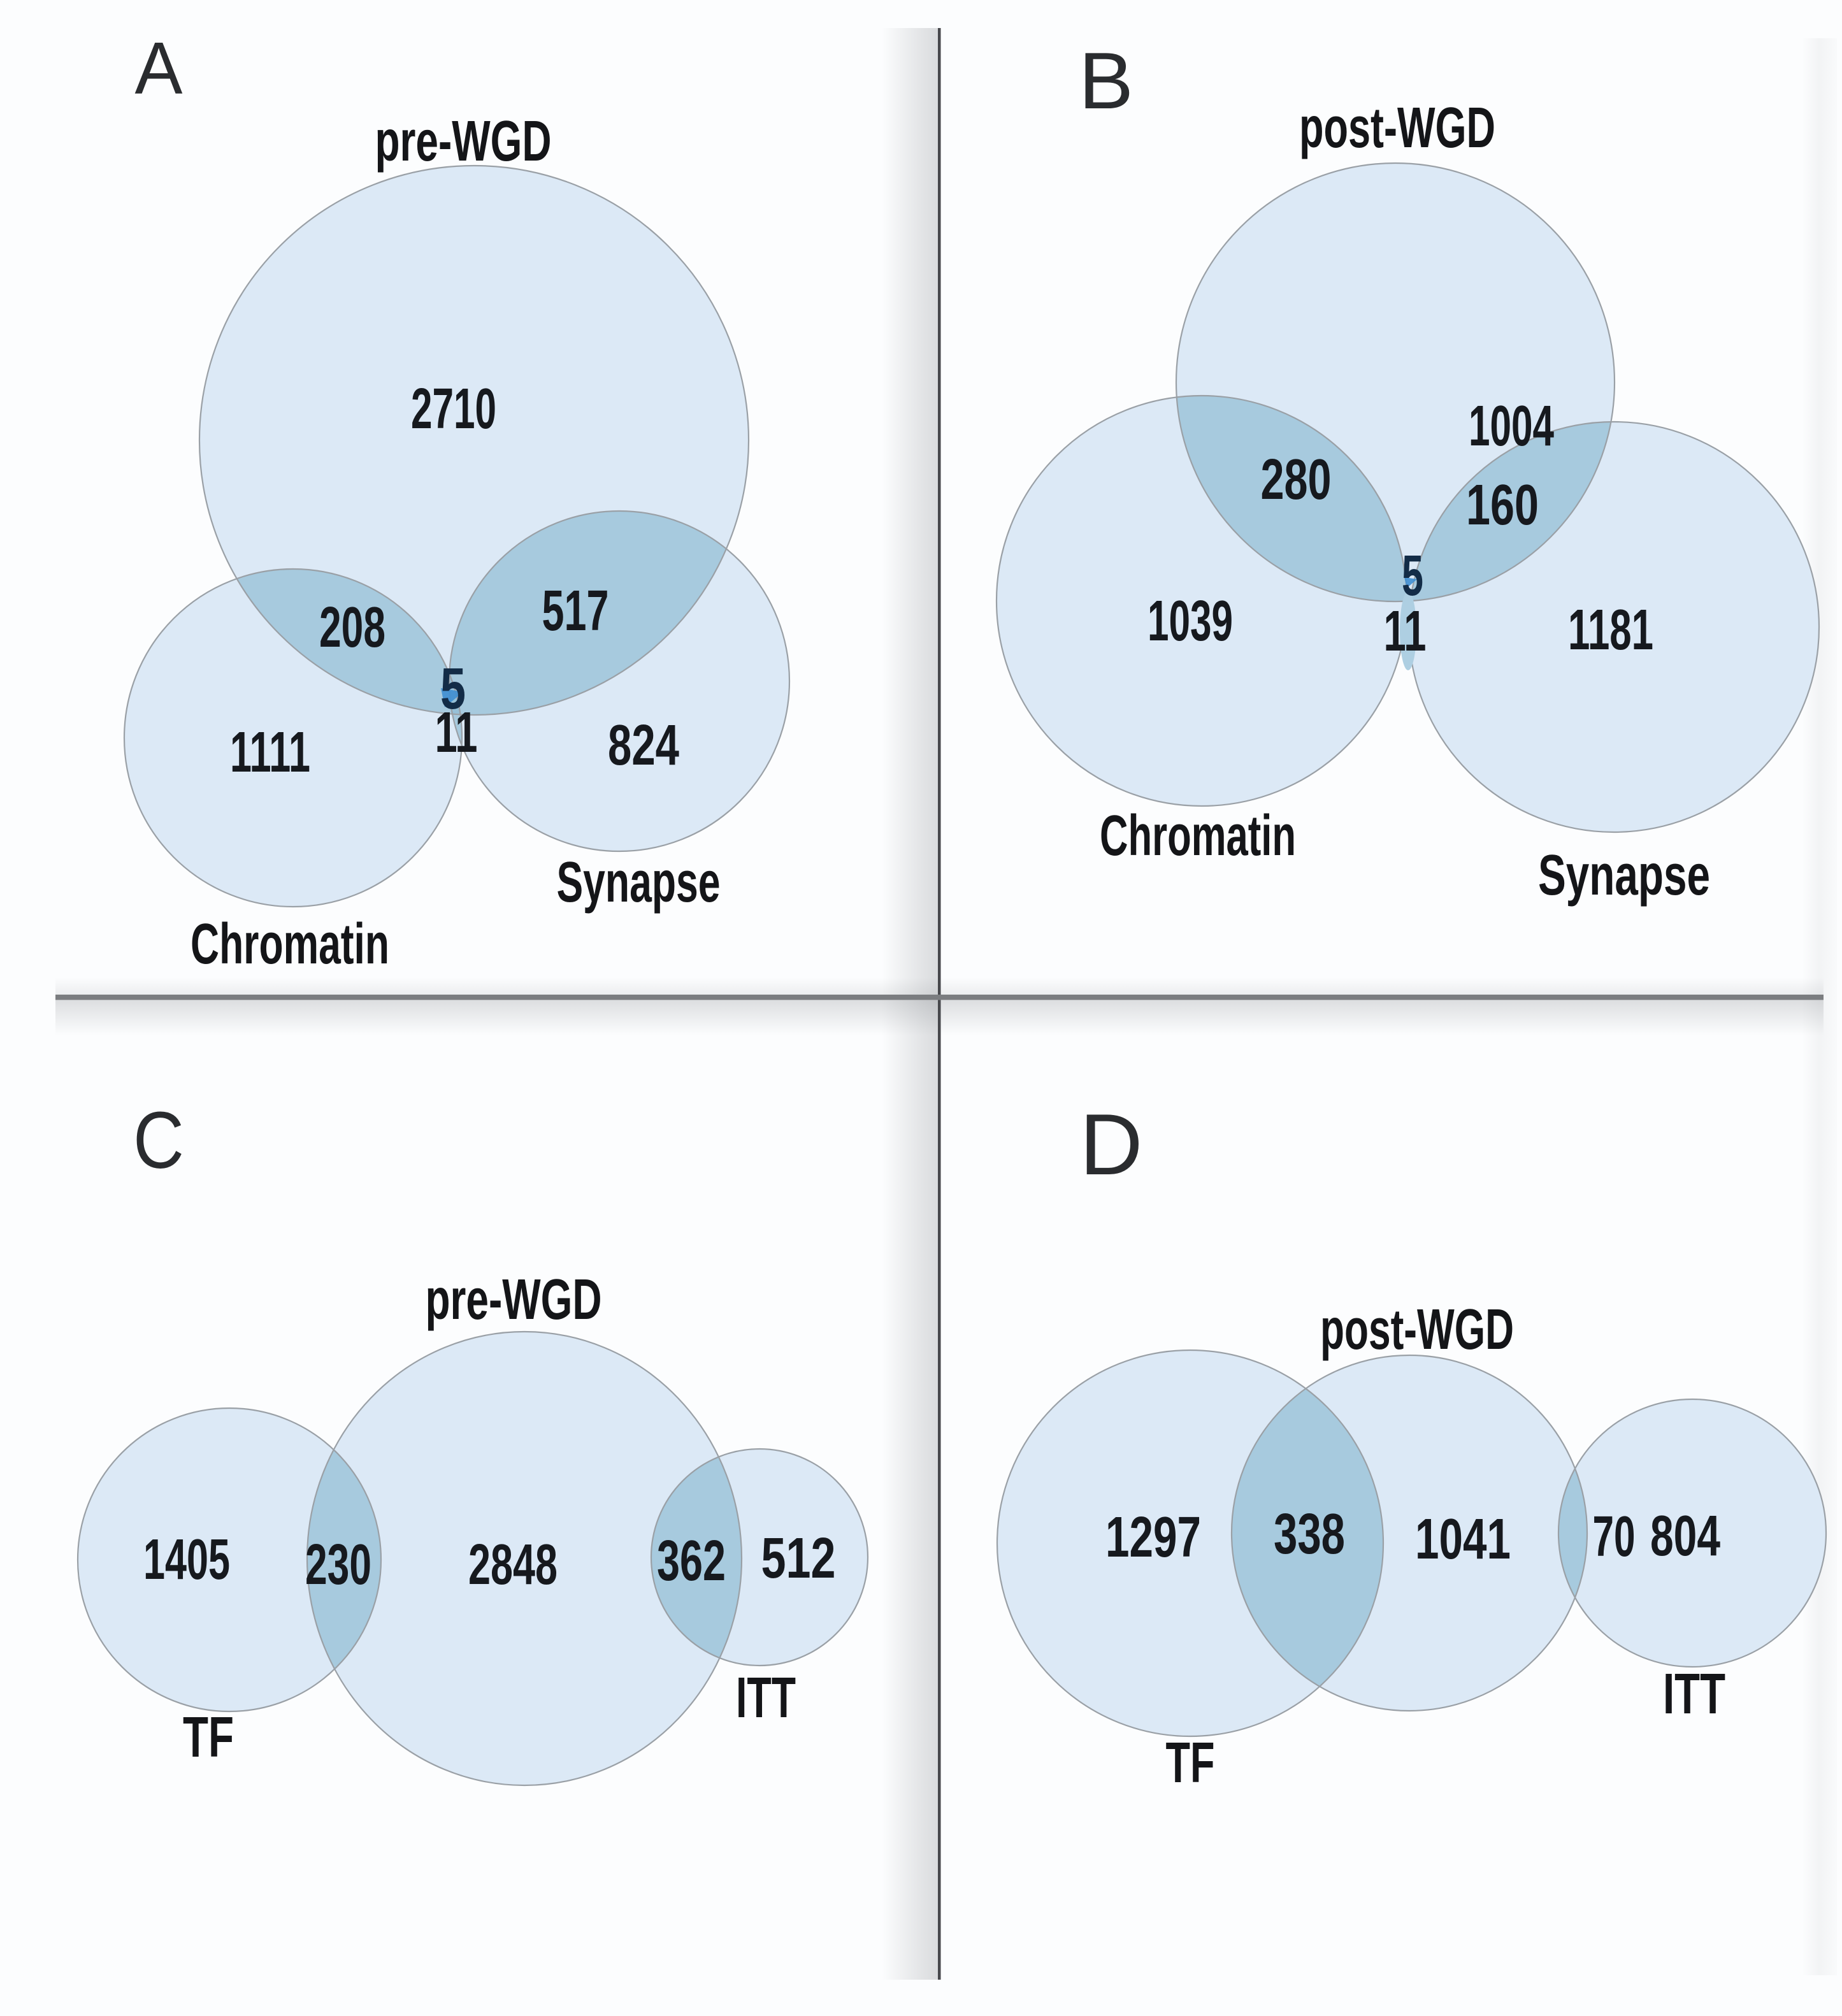 The height and width of the screenshot is (2016, 1842). Describe the element at coordinates (1153, 1537) in the screenshot. I see `svg-text: 1297` at that location.